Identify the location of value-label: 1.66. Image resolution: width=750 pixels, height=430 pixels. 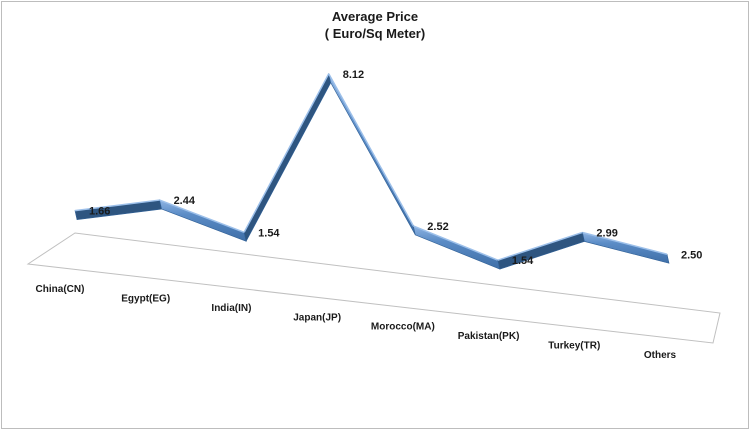
(99, 212).